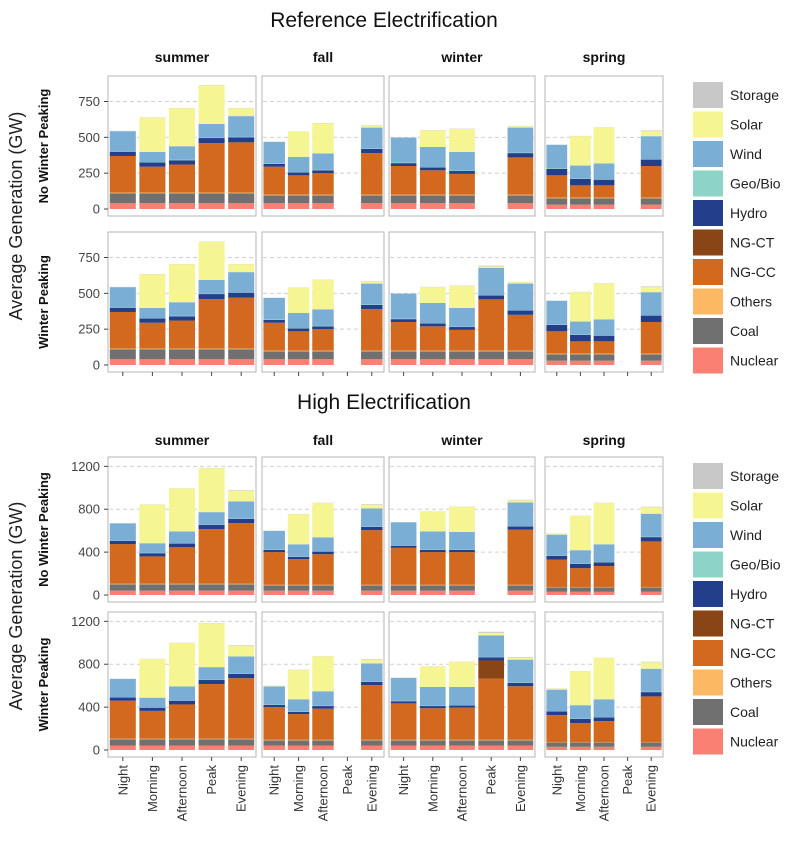 This screenshot has width=798, height=855. I want to click on y-tick-label: 0, so click(96, 209).